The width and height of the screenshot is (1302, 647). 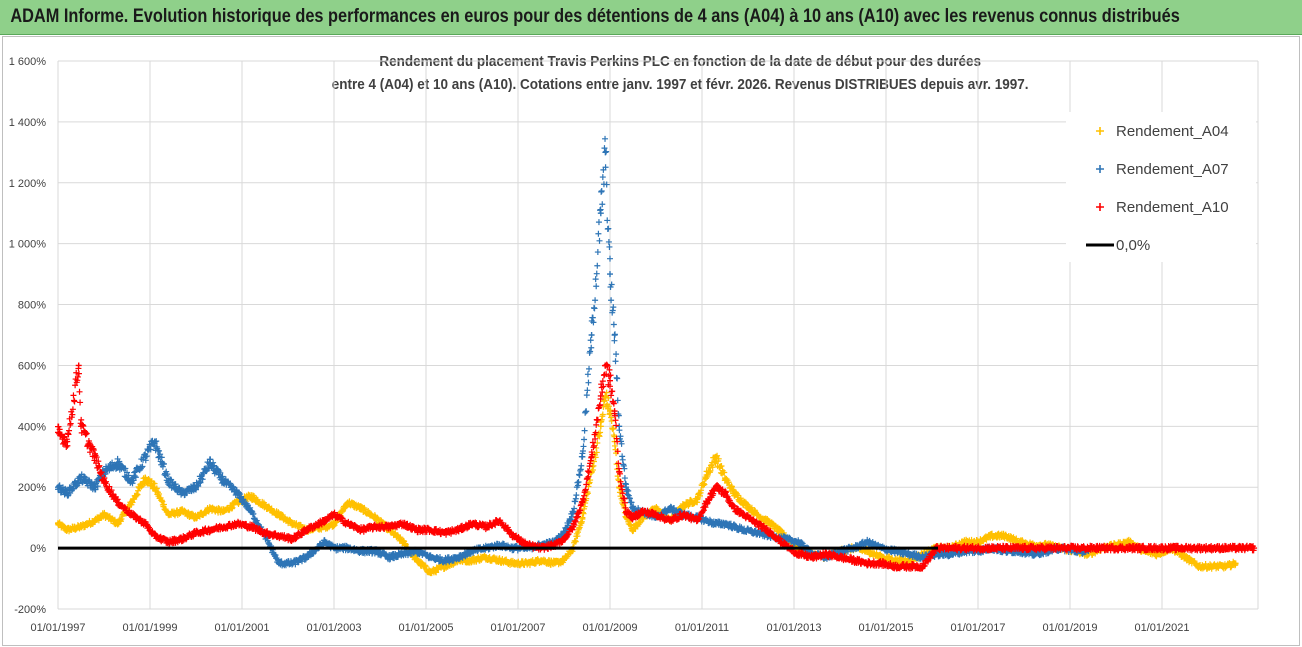 I want to click on y-tick-label: -200%, so click(x=30, y=610).